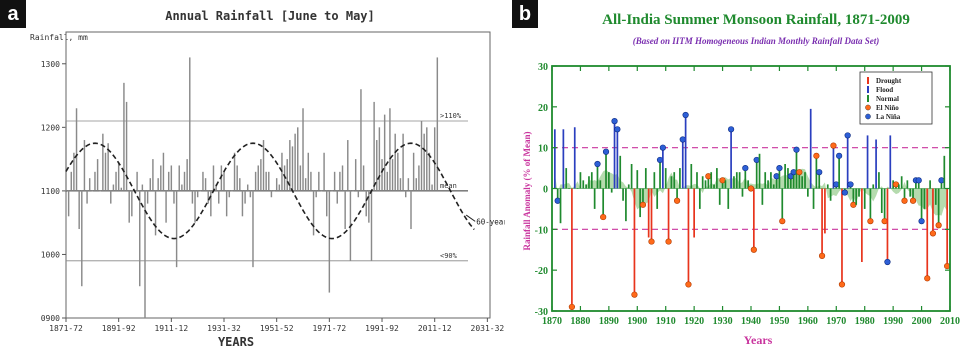  I want to click on x-tick-label: 1951-52, so click(277, 328).